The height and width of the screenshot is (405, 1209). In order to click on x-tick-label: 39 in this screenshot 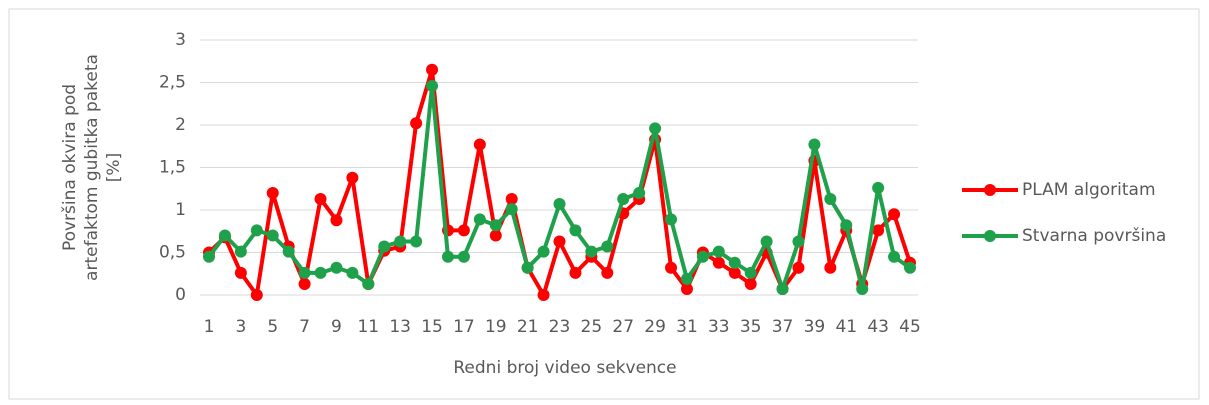, I will do `click(815, 327)`.